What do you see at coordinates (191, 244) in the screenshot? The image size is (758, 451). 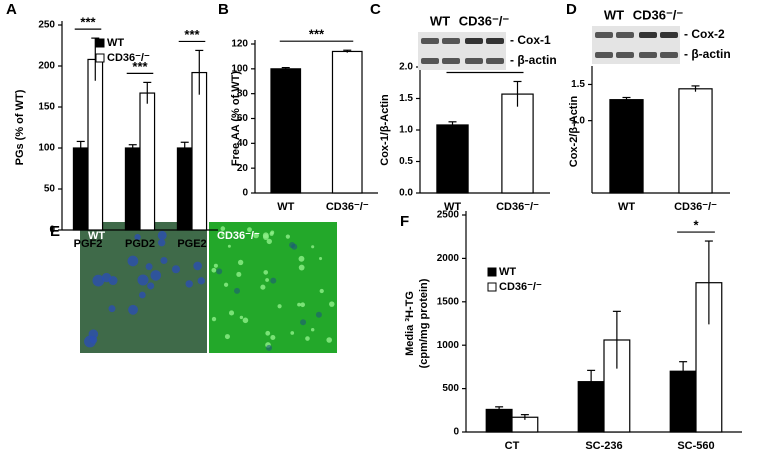 I see `x-tick-label: PGE2` at bounding box center [191, 244].